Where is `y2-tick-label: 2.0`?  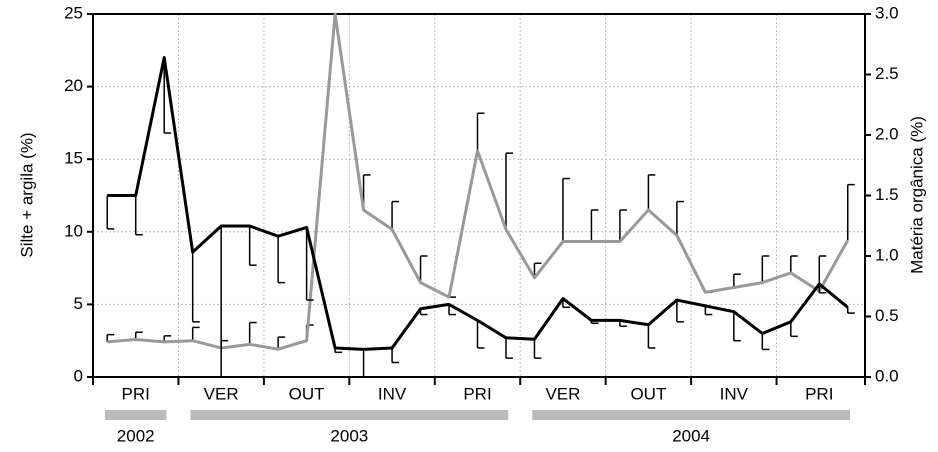 y2-tick-label: 2.0 is located at coordinates (887, 133).